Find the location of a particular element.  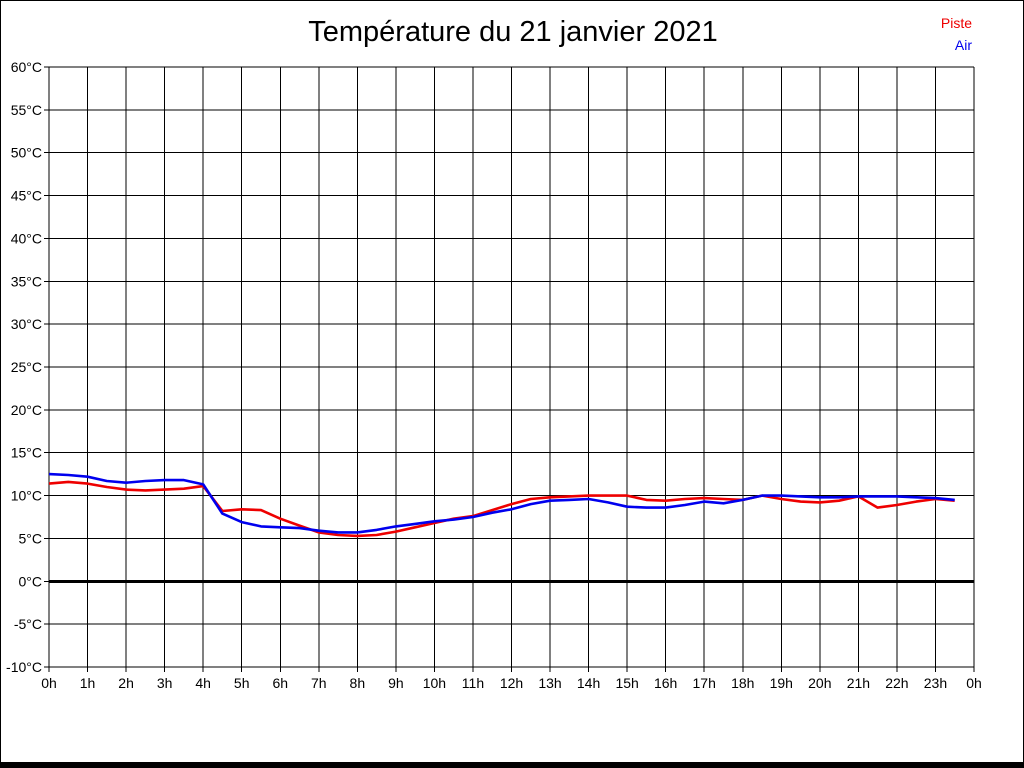

x-axis-label: 6h is located at coordinates (280, 683).